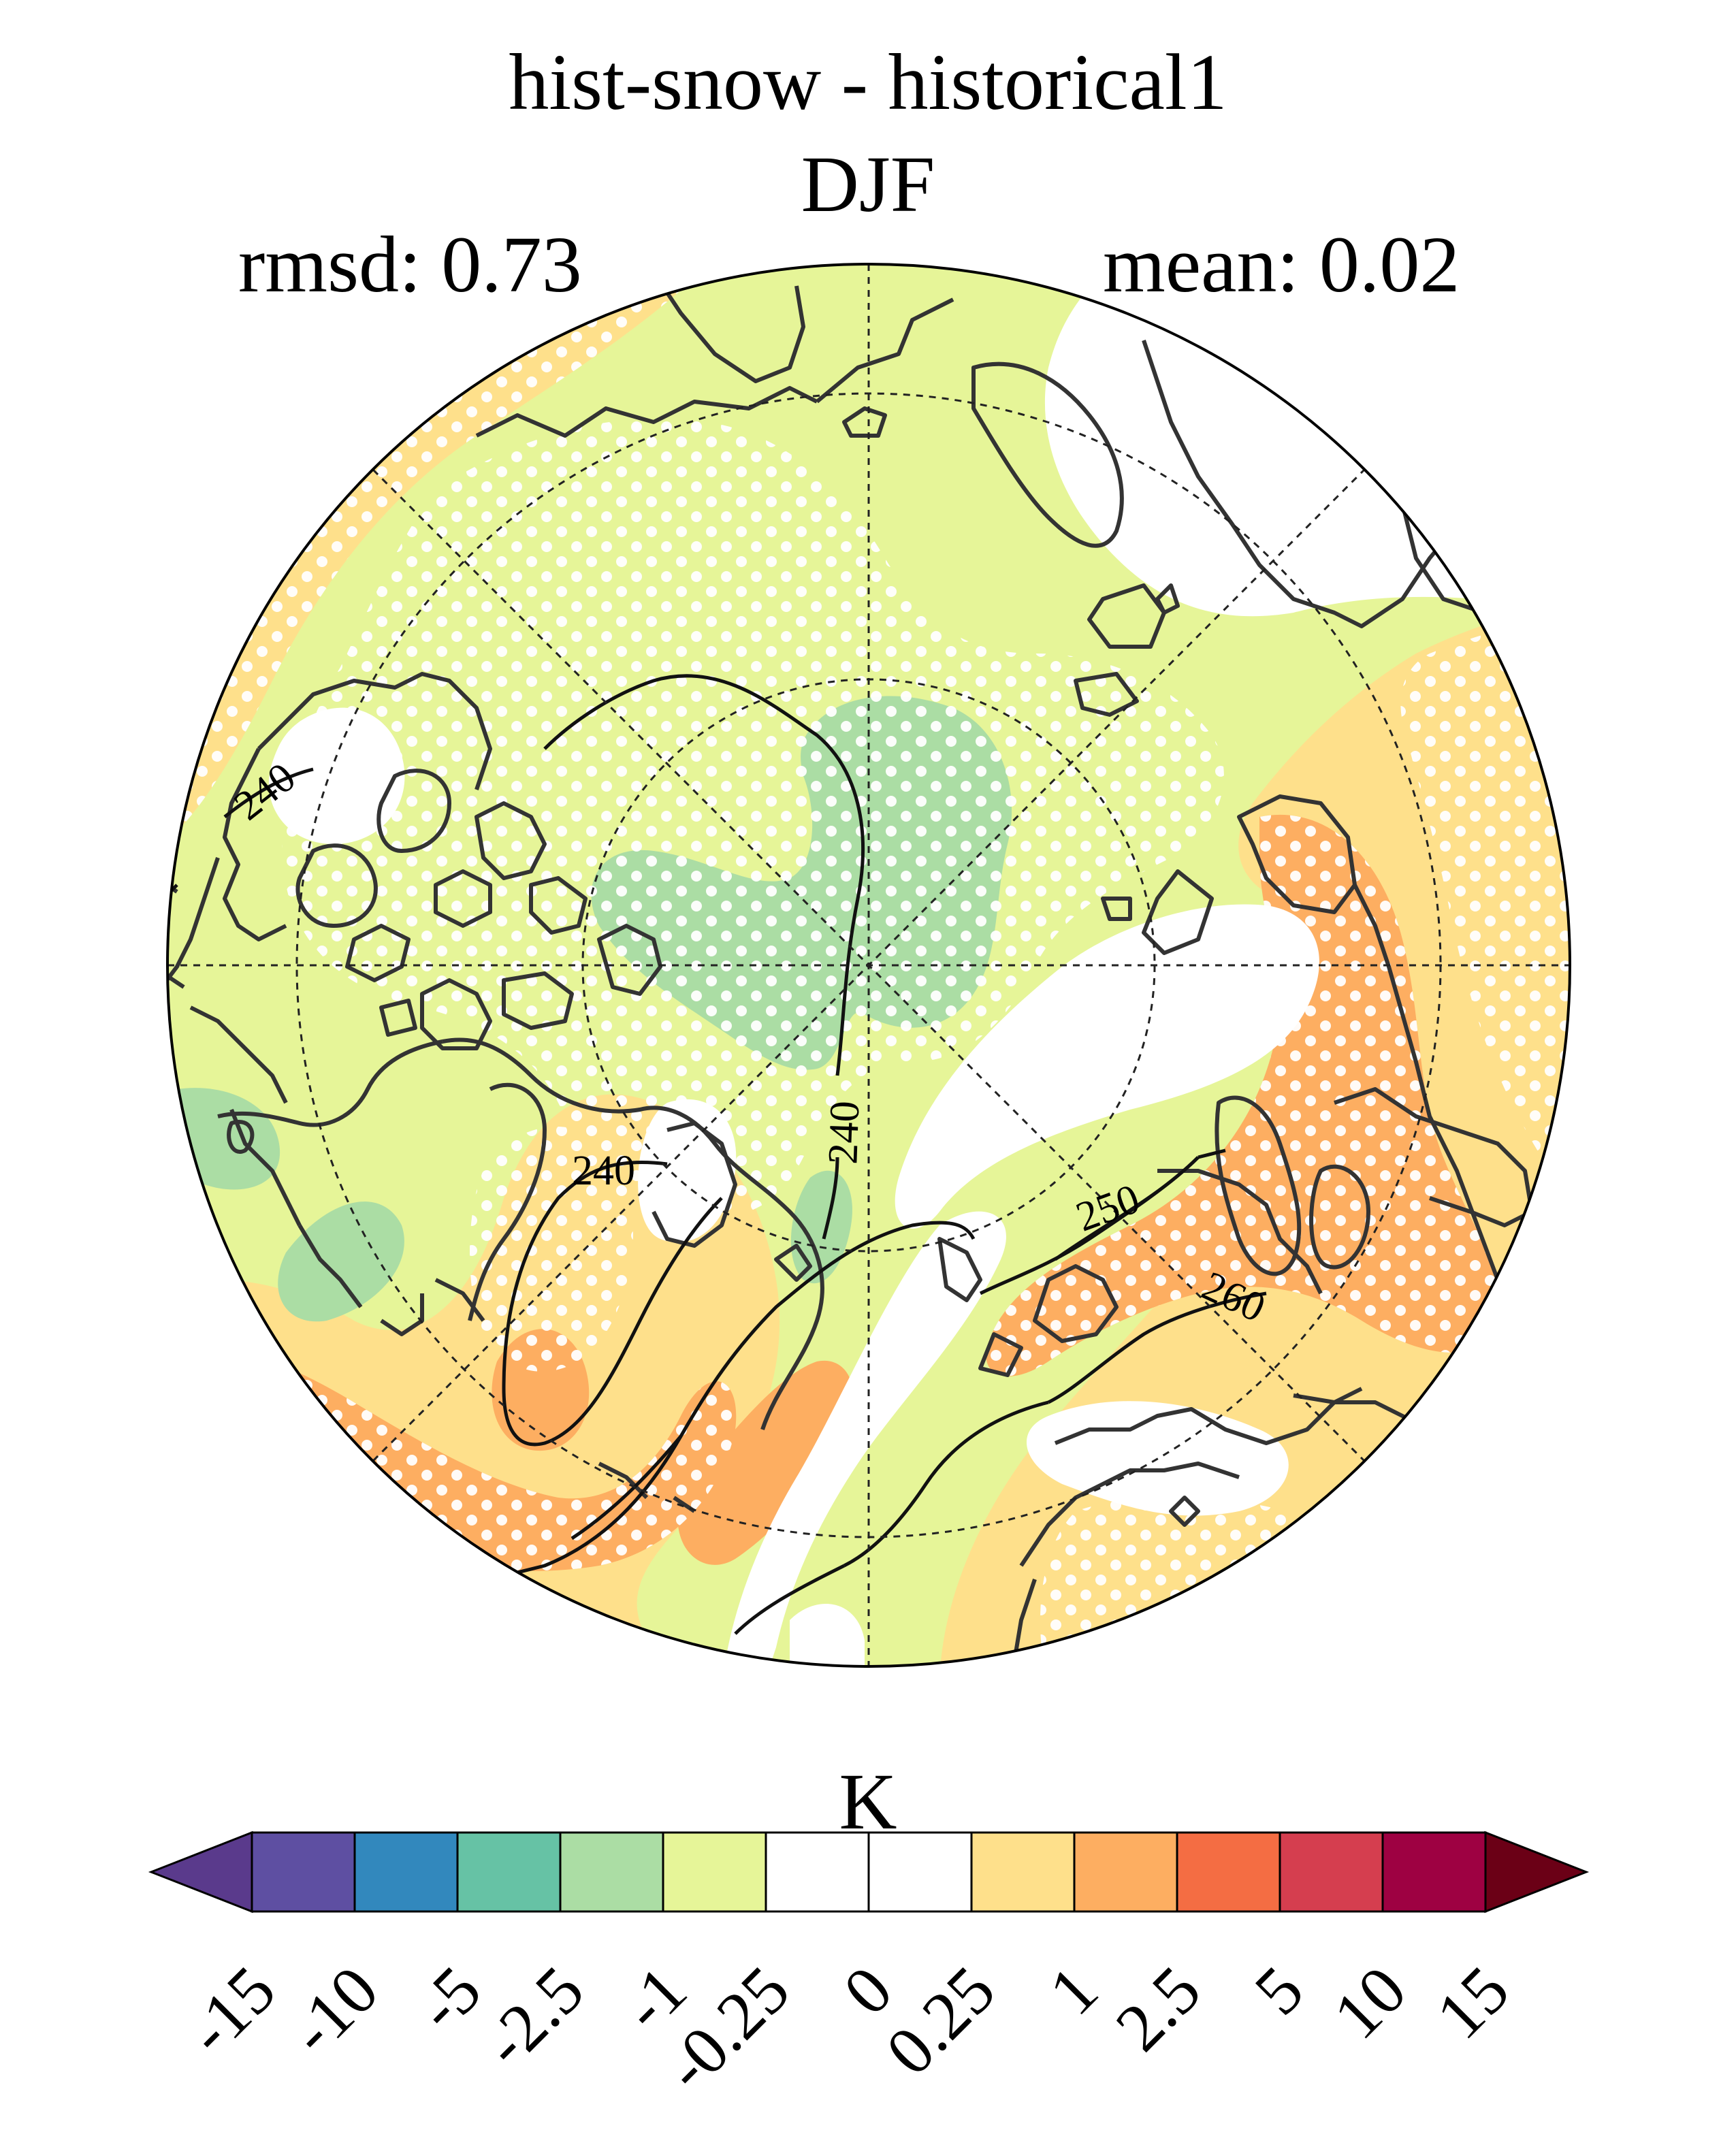  What do you see at coordinates (848, 2028) in the screenshot?
I see `colorbar-ticks: -15-10 -5-2.5 -1-0.25 00.25 12.5 5 10 15` at bounding box center [848, 2028].